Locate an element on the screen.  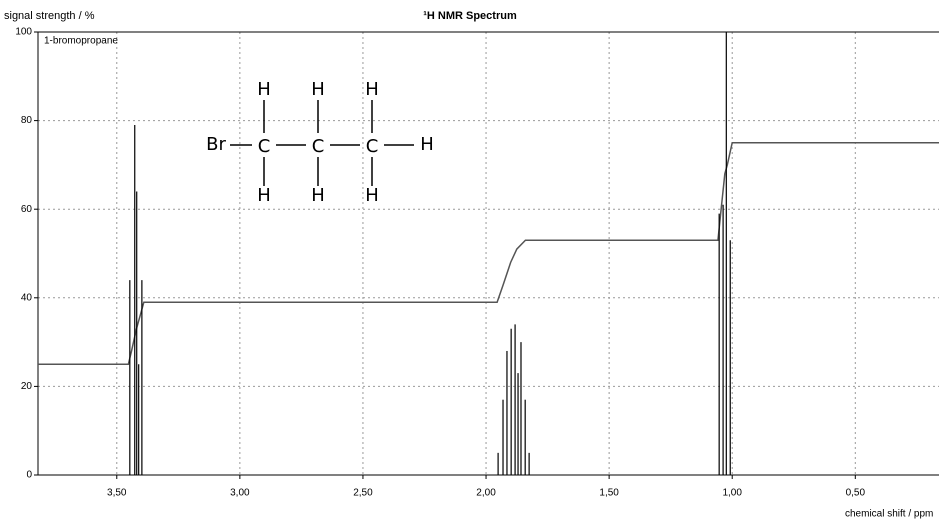
y-tick-label: 80 is located at coordinates (27, 120).